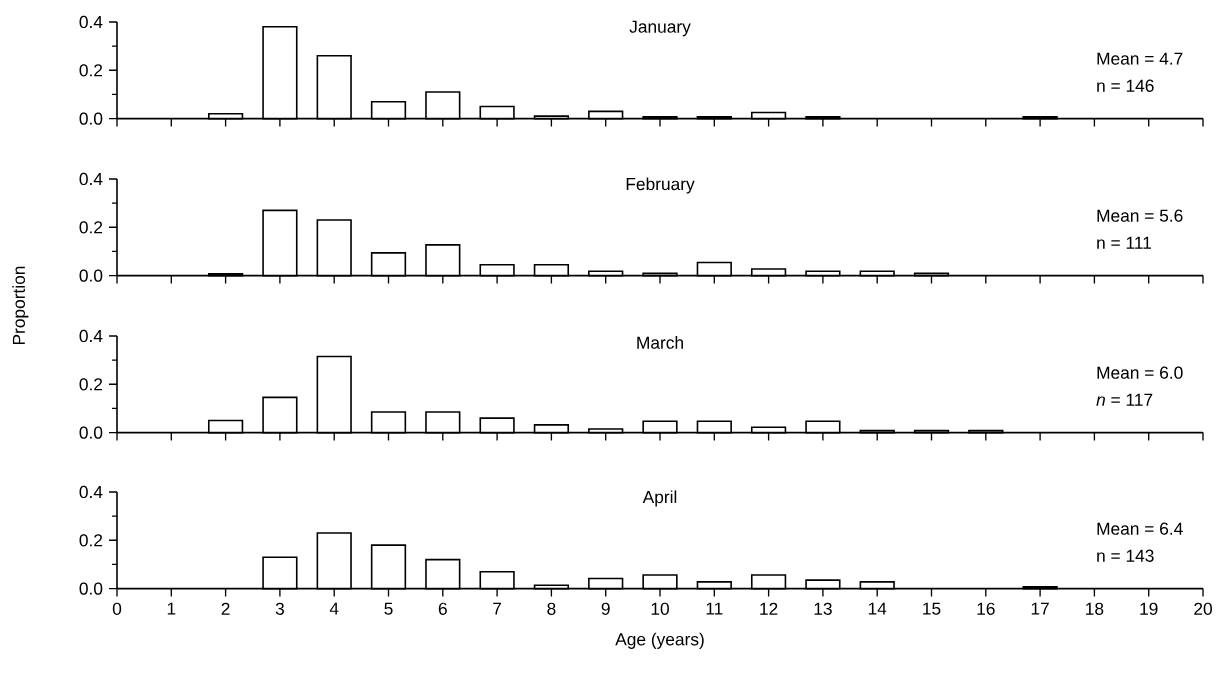 This screenshot has width=1229, height=677. What do you see at coordinates (1125, 85) in the screenshot?
I see `annotation: n = 146` at bounding box center [1125, 85].